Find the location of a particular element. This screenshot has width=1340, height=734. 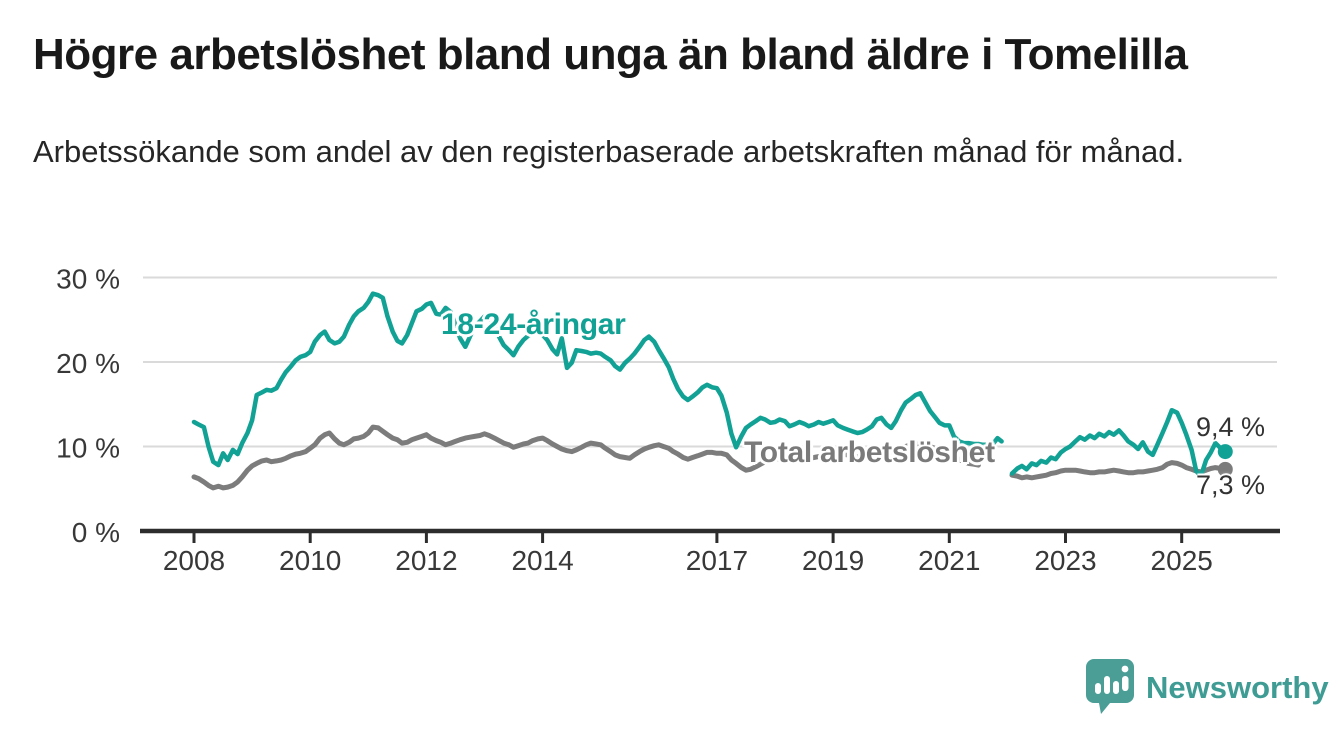

y-axis-tick-label: 0 % is located at coordinates (96, 532).